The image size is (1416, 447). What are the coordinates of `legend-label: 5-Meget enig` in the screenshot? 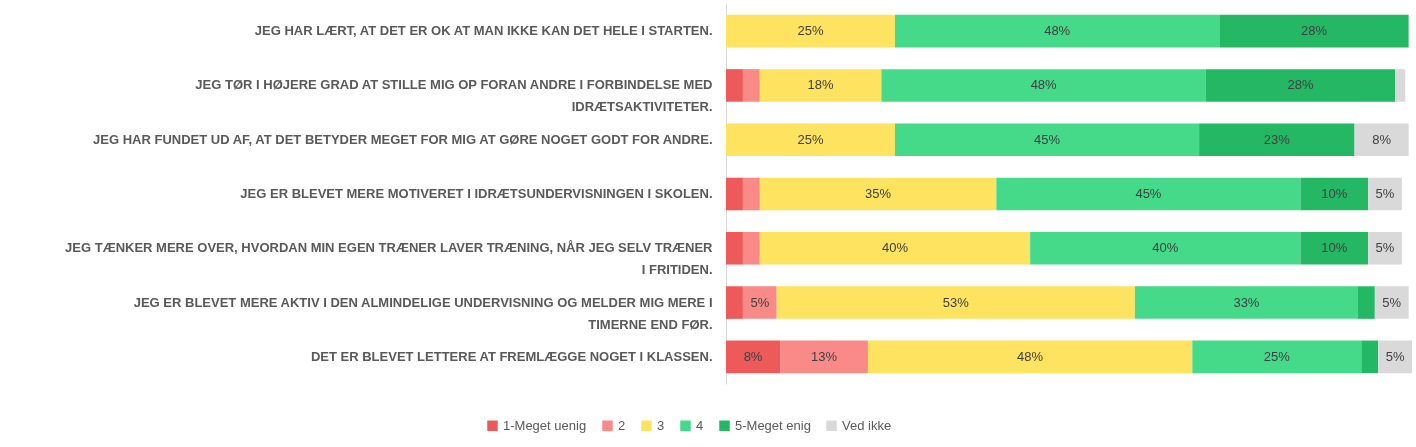 It's located at (773, 425).